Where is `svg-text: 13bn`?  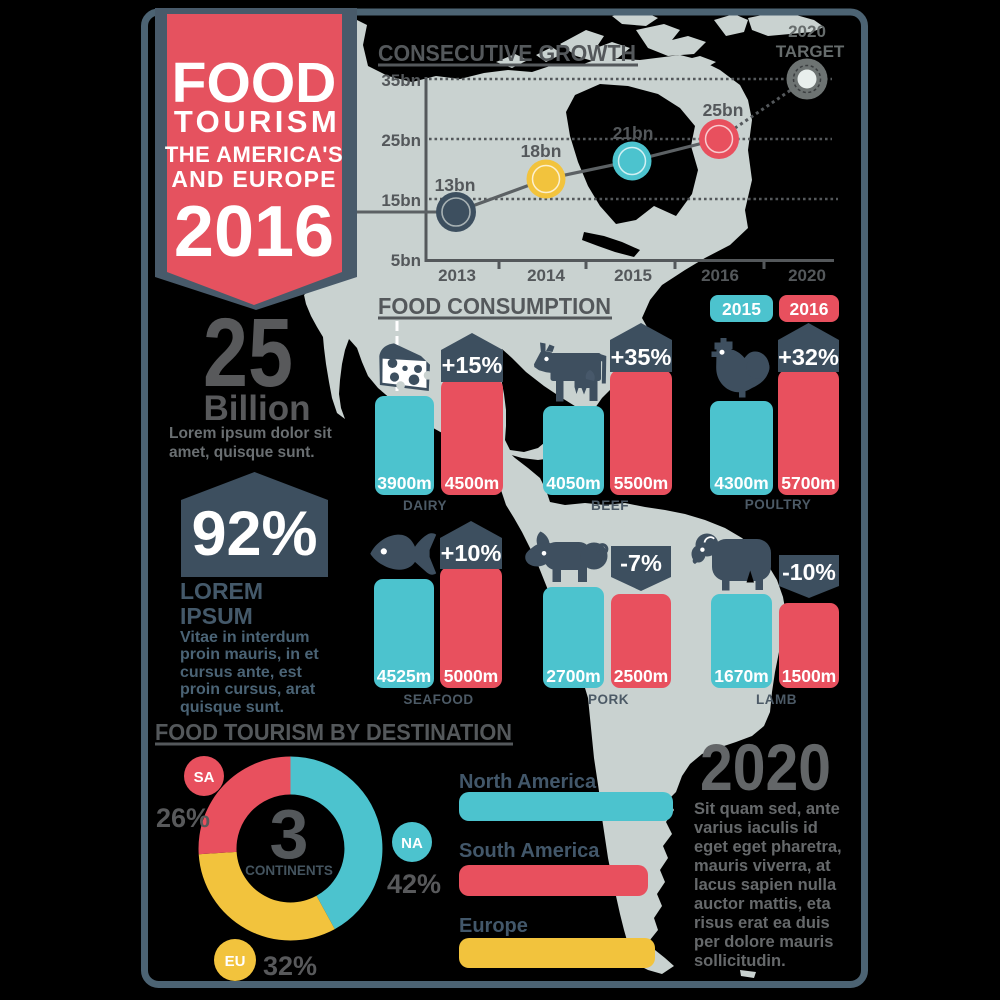 svg-text: 13bn is located at coordinates (455, 185).